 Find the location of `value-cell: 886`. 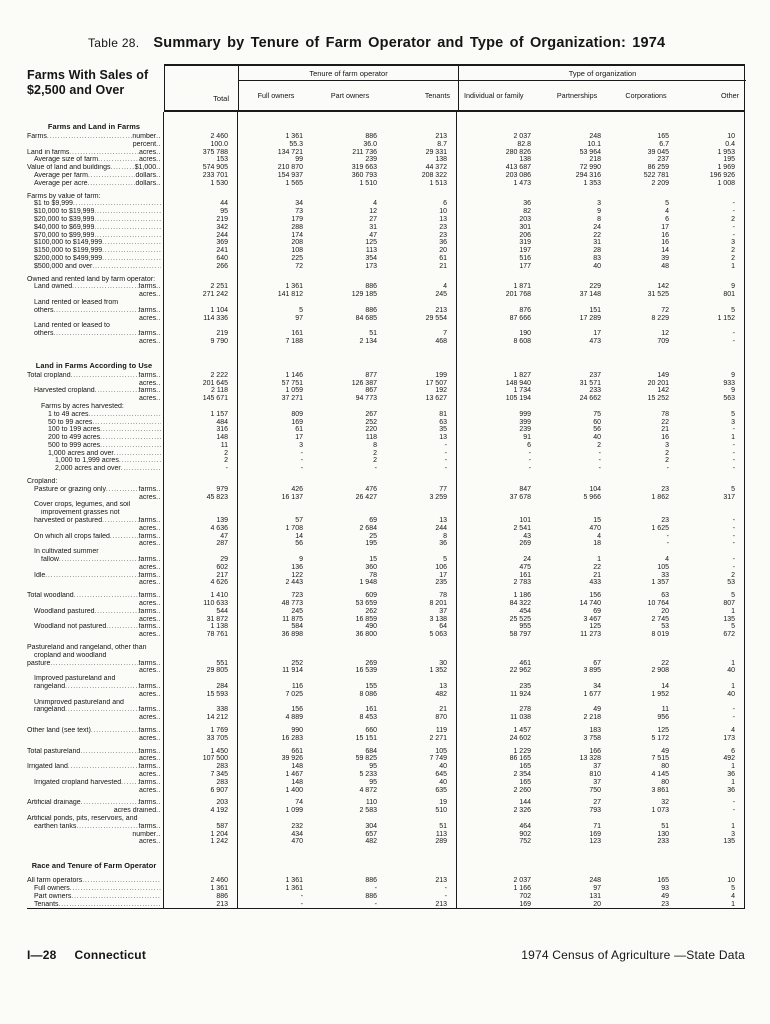

value-cell: 886 is located at coordinates (201, 896).